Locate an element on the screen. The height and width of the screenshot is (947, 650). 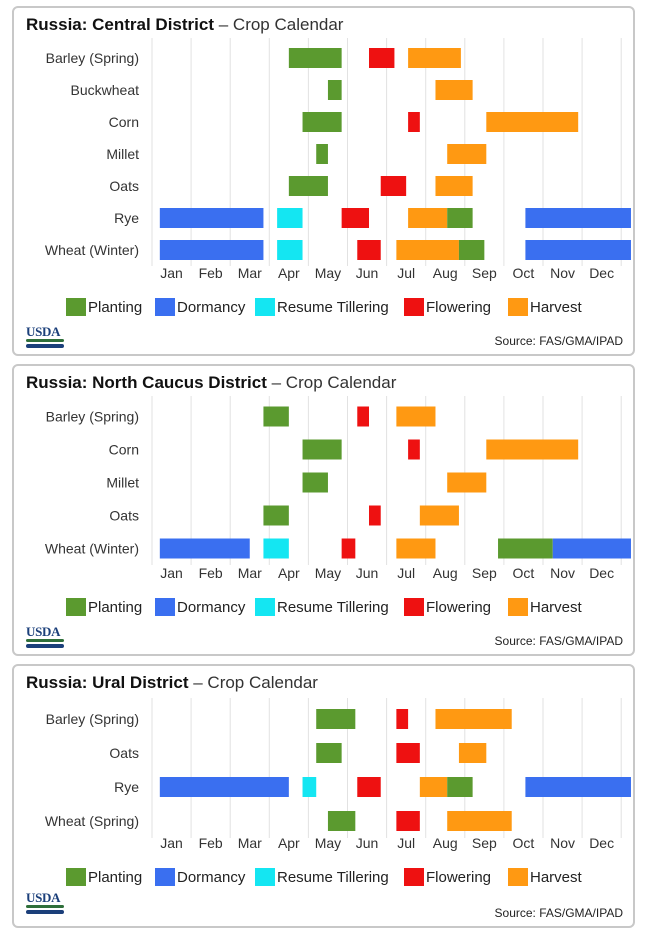
bar-rye-harvest is located at coordinates (428, 218).